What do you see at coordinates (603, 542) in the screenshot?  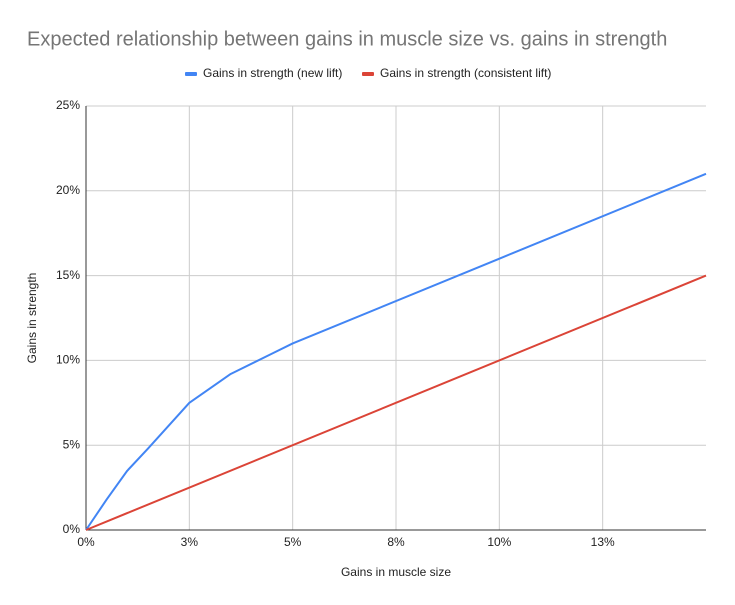 I see `x-tick-label: 13%` at bounding box center [603, 542].